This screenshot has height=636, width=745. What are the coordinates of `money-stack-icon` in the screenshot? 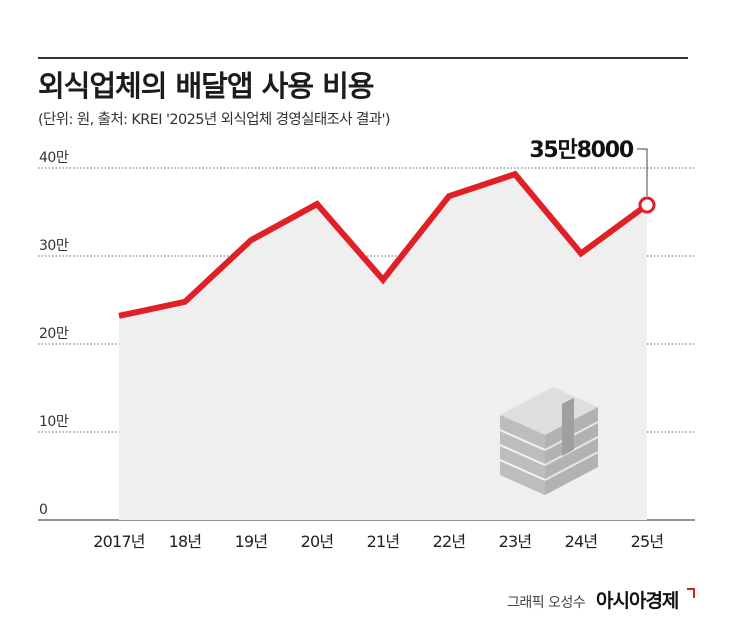 It's located at (549, 441).